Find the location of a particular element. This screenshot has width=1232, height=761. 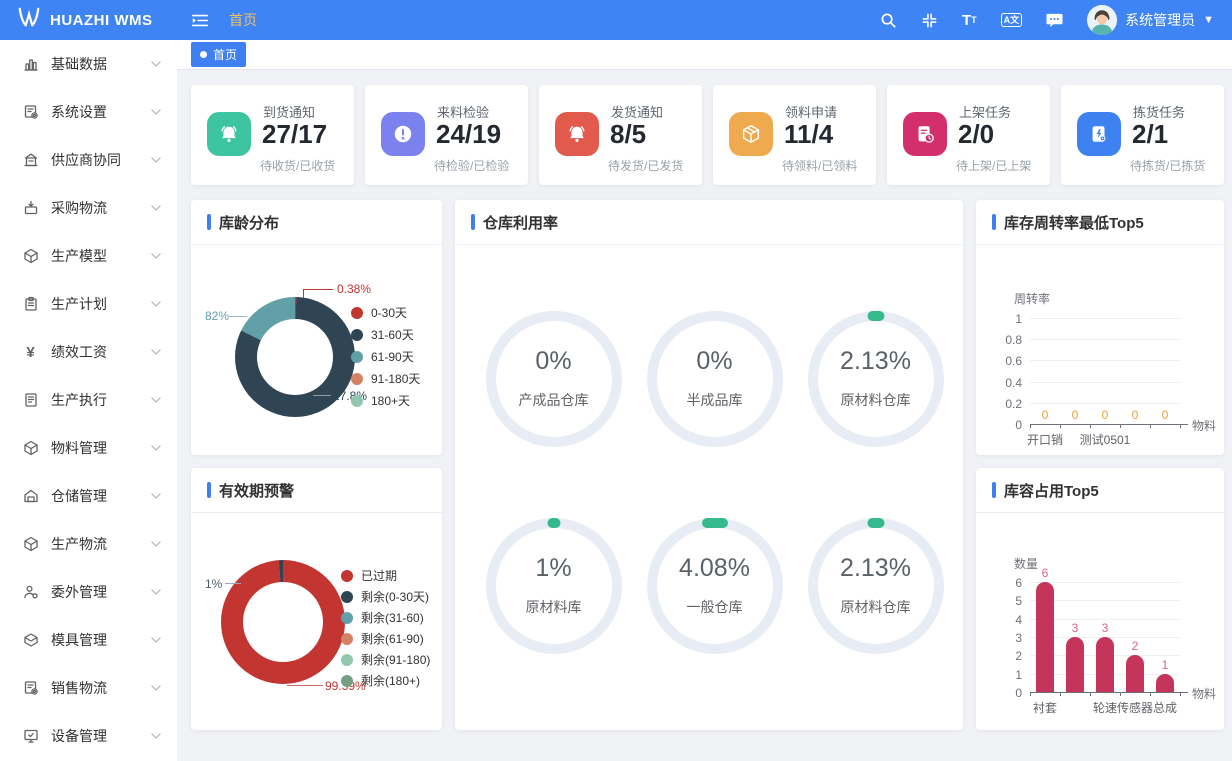

translate-icon: A文 is located at coordinates (1011, 20).